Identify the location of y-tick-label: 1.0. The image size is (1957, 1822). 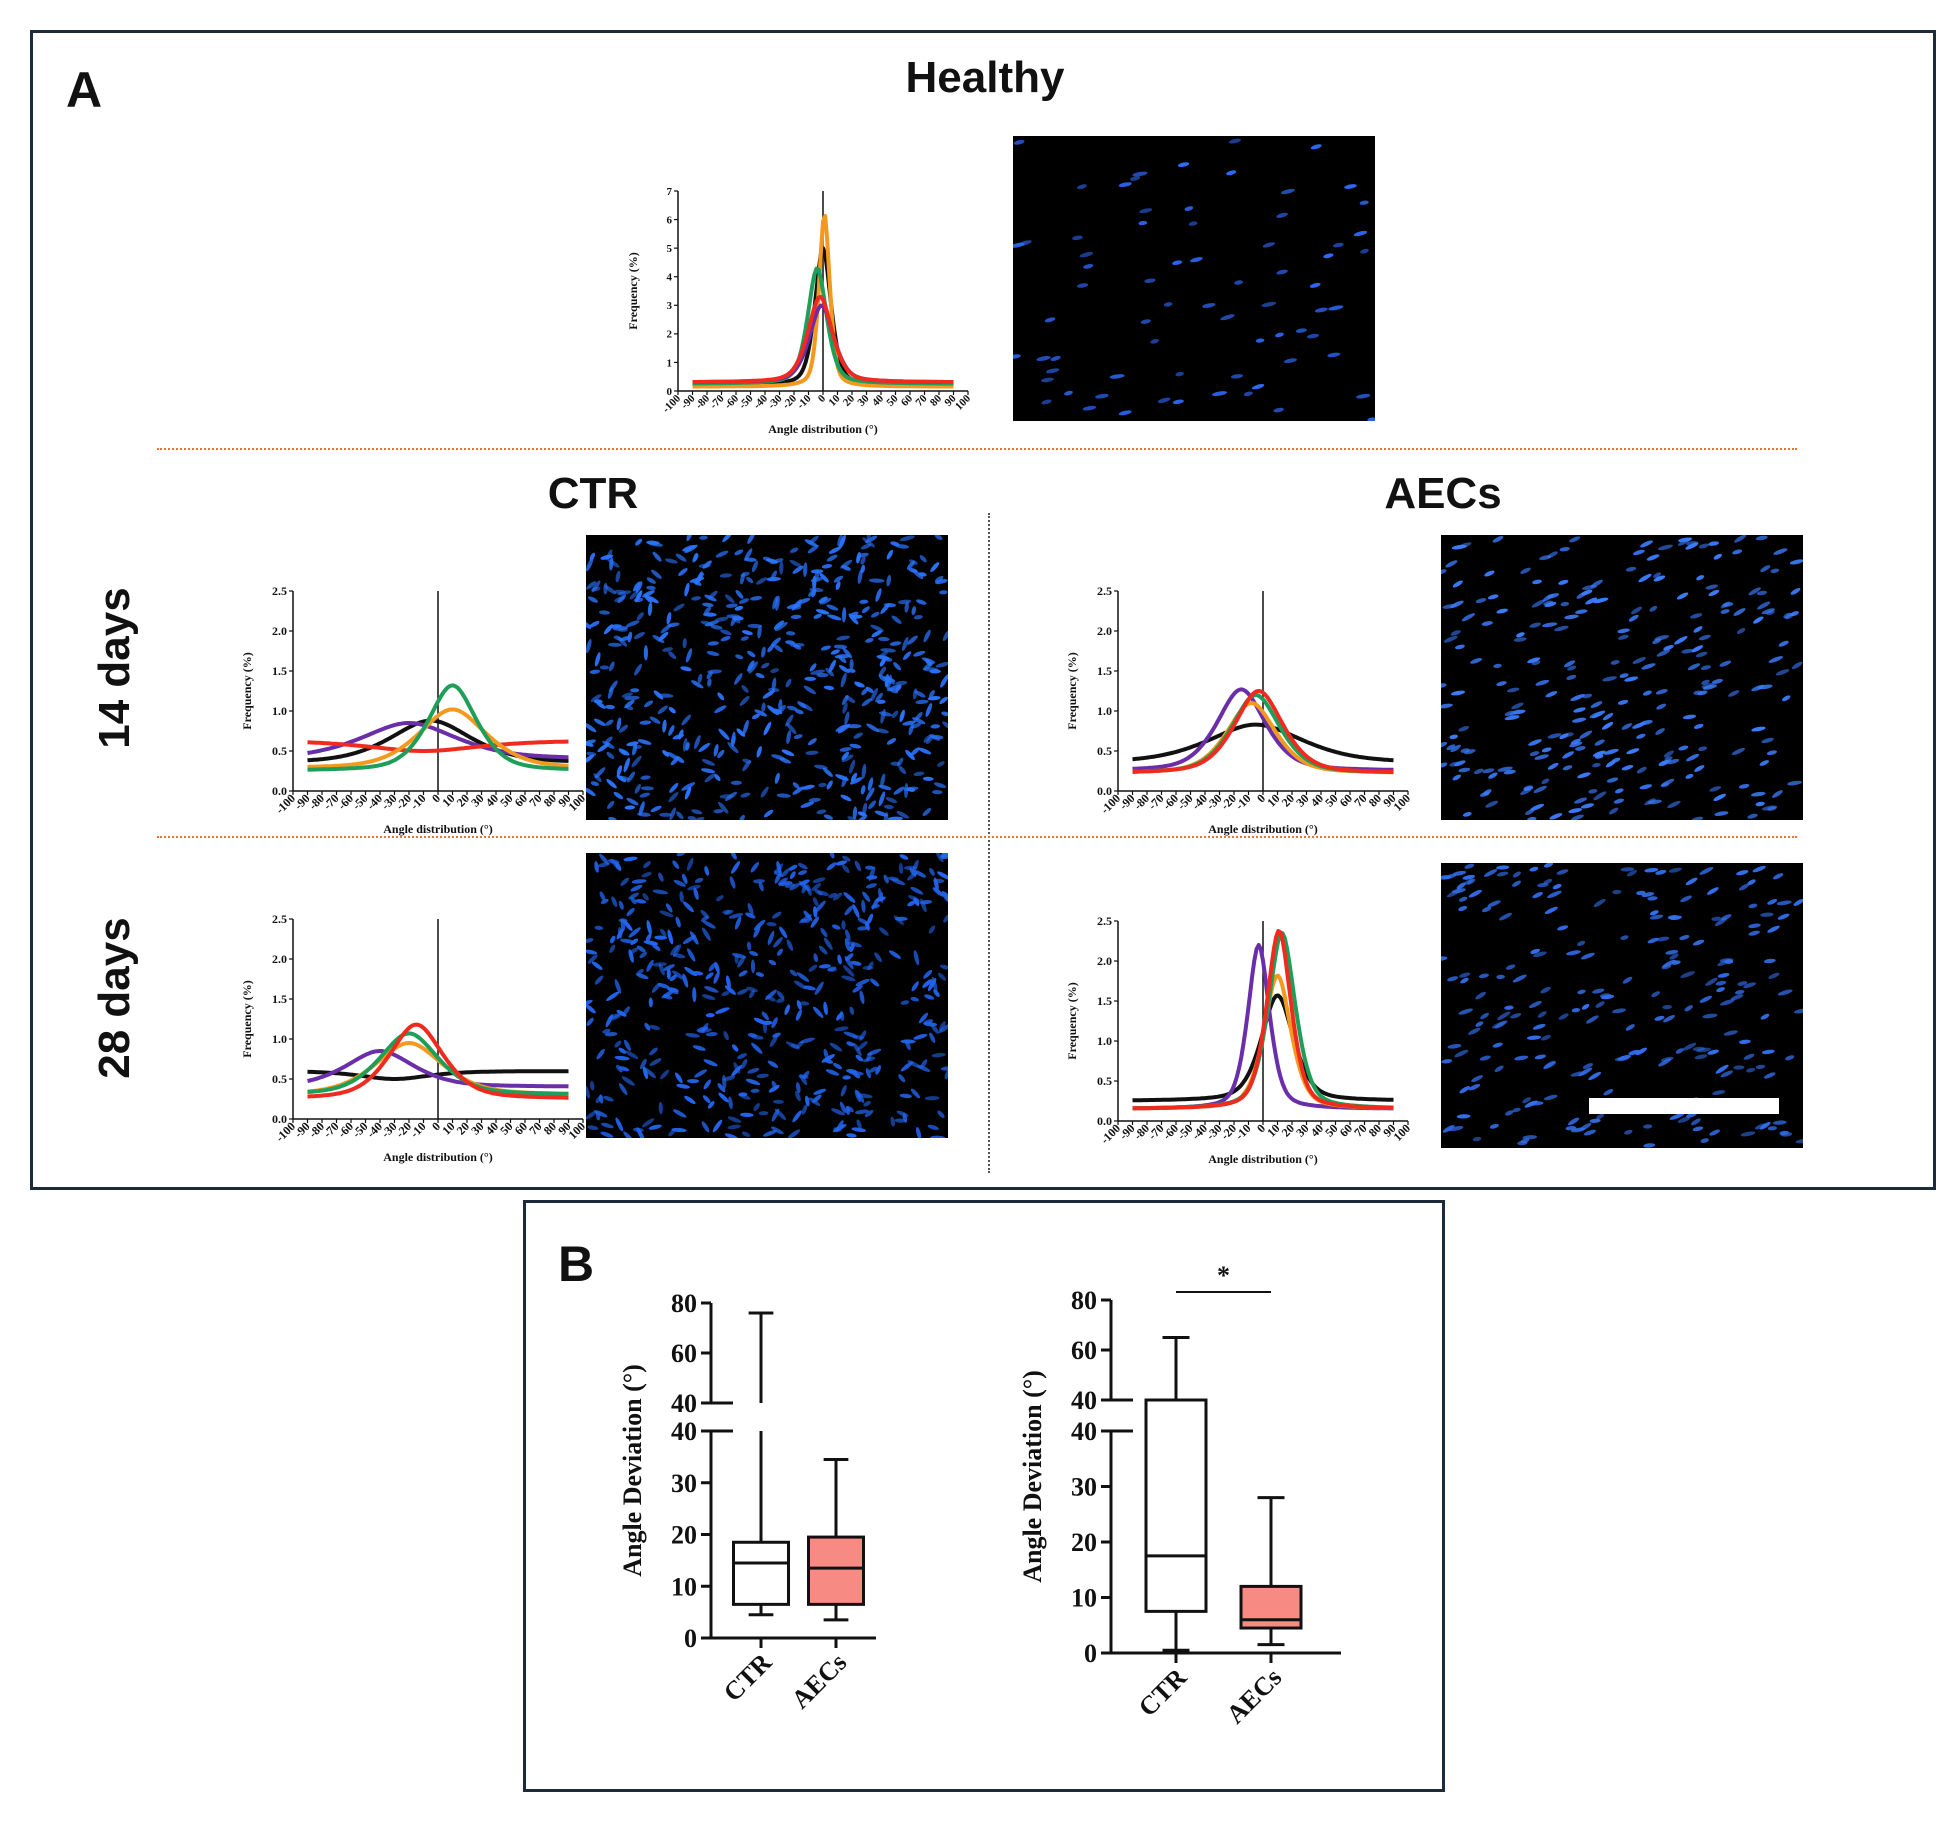
(1104, 1041).